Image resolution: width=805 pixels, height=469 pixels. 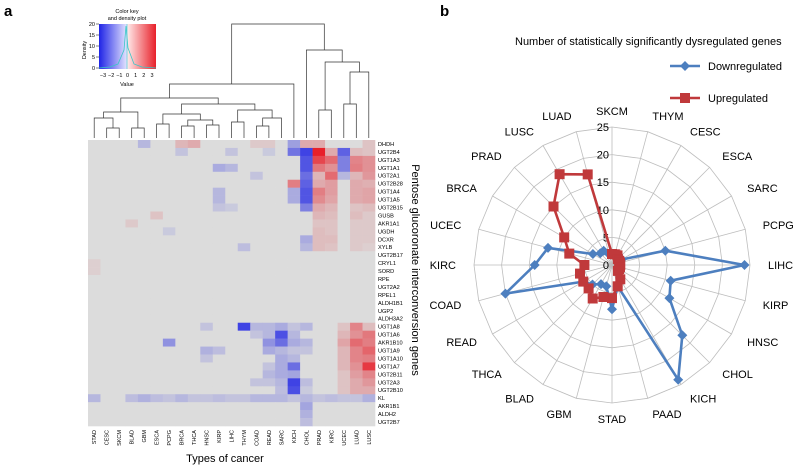 I want to click on cancer-label: CHOL, so click(x=307, y=437).